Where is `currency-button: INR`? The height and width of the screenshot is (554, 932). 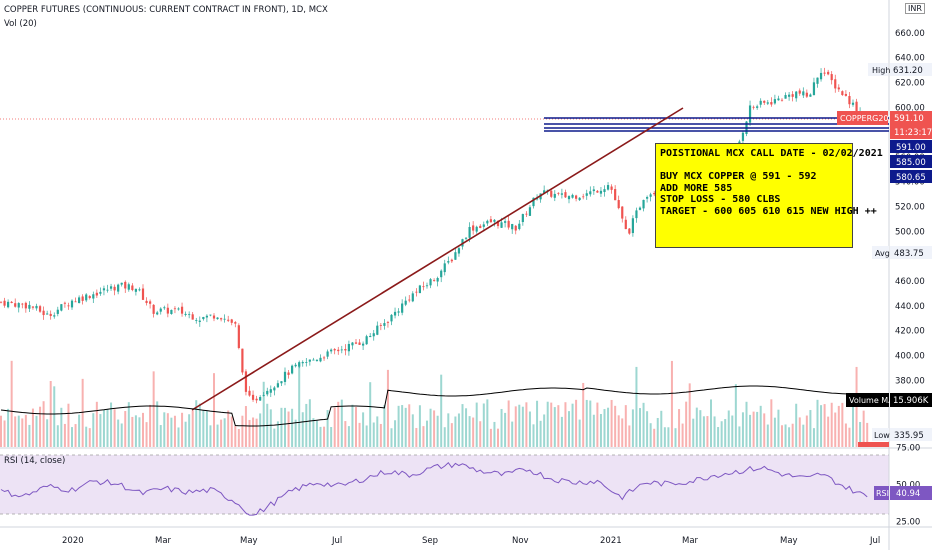 currency-button: INR is located at coordinates (915, 8).